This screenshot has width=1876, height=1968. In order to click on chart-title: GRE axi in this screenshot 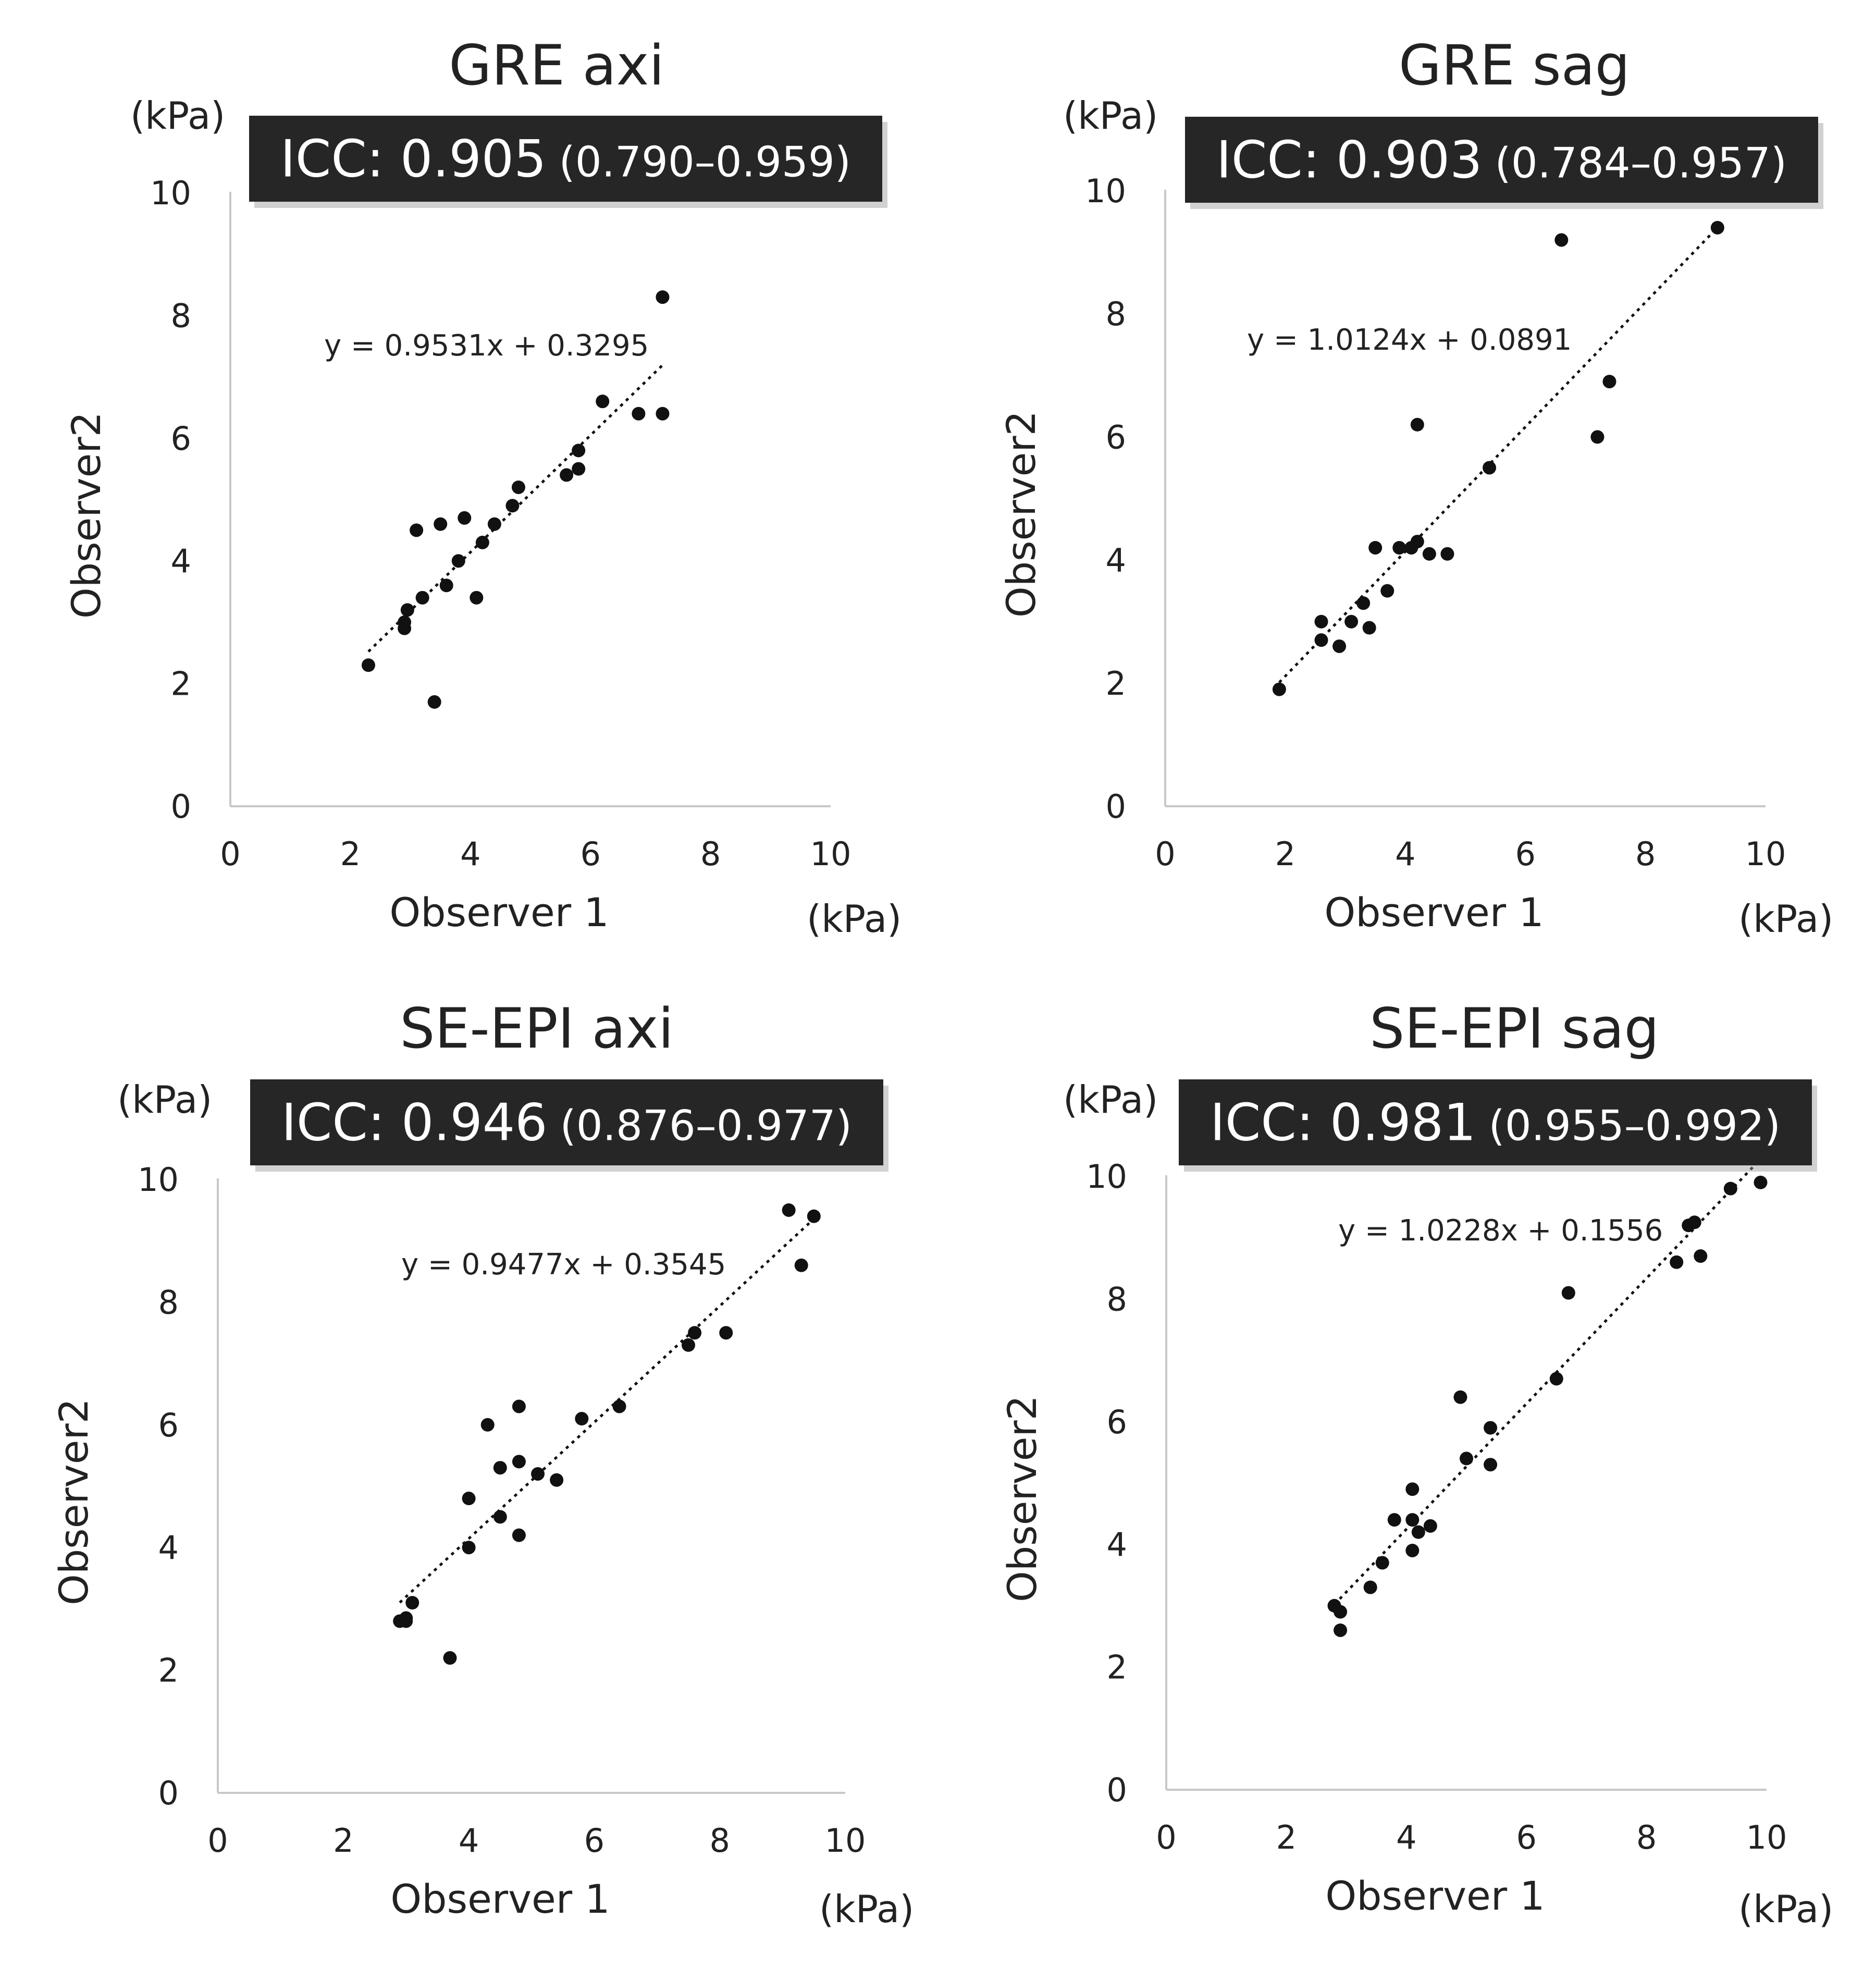, I will do `click(556, 65)`.